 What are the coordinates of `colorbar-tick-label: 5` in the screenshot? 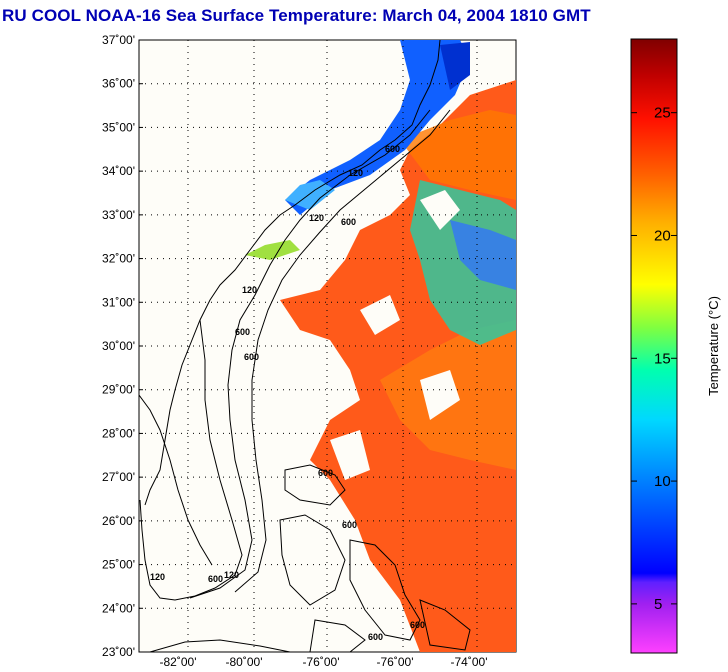 It's located at (658, 604).